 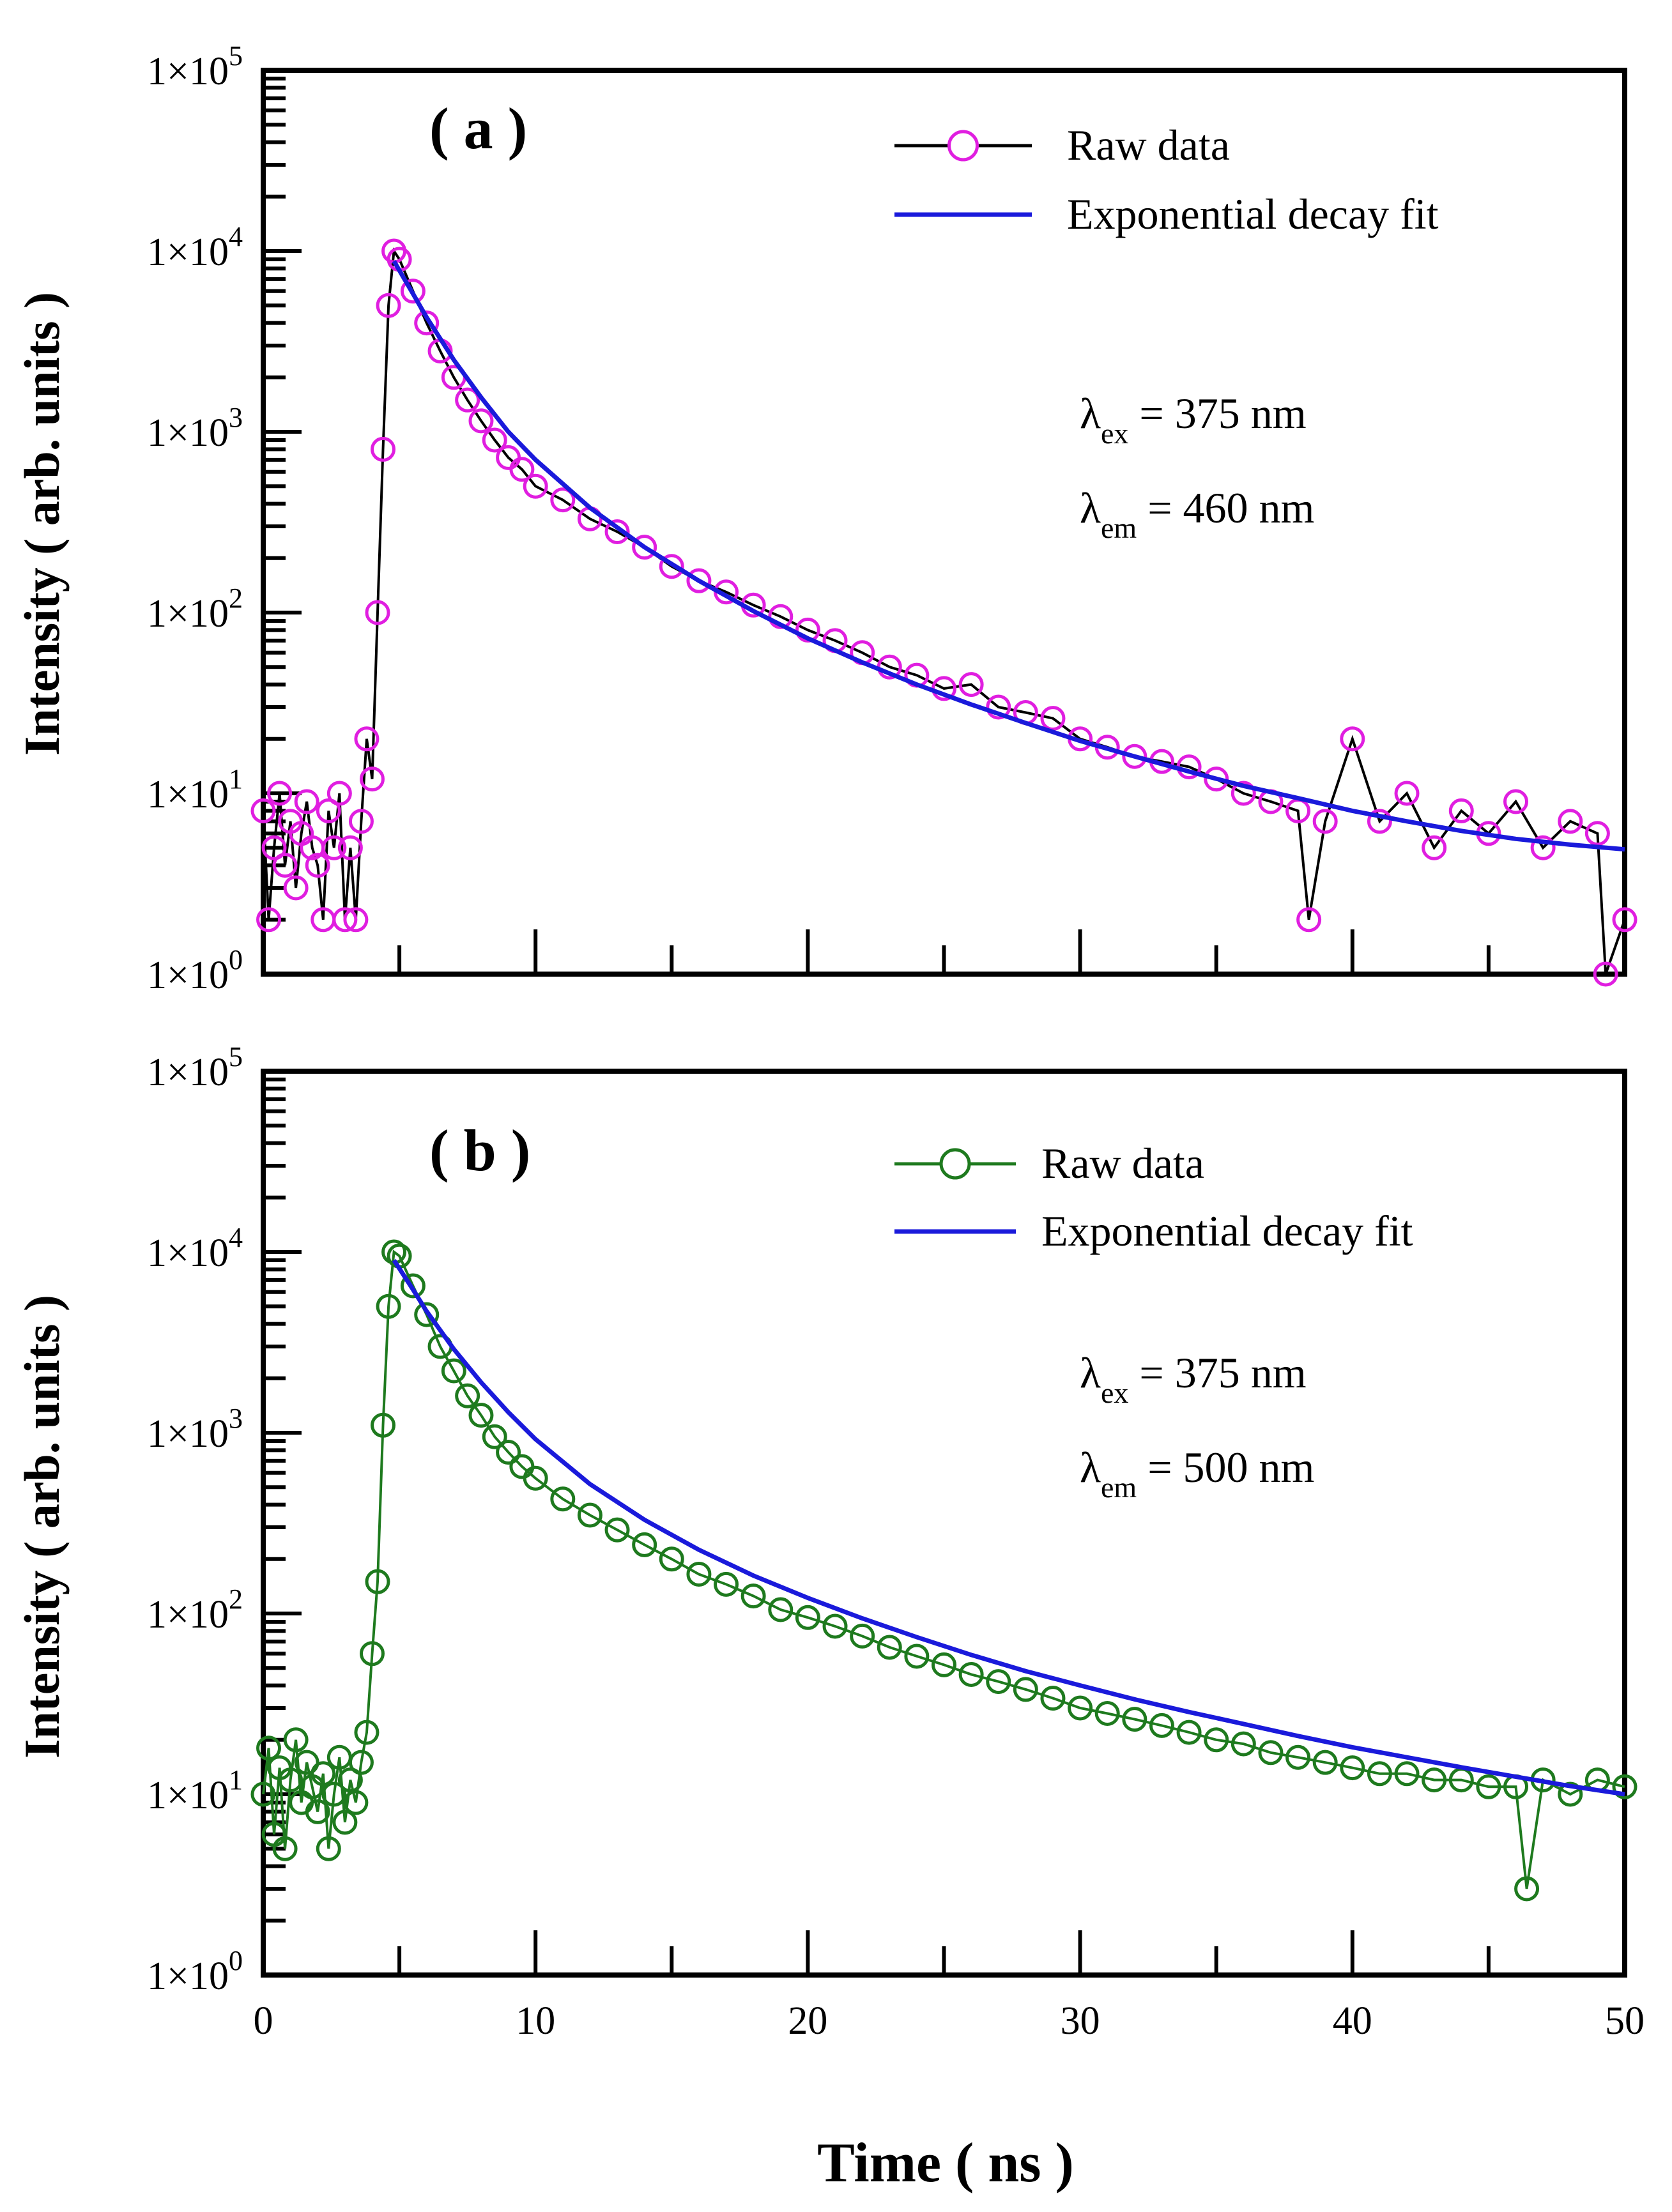 What do you see at coordinates (480, 1150) in the screenshot?
I see `panel-label: ( b )` at bounding box center [480, 1150].